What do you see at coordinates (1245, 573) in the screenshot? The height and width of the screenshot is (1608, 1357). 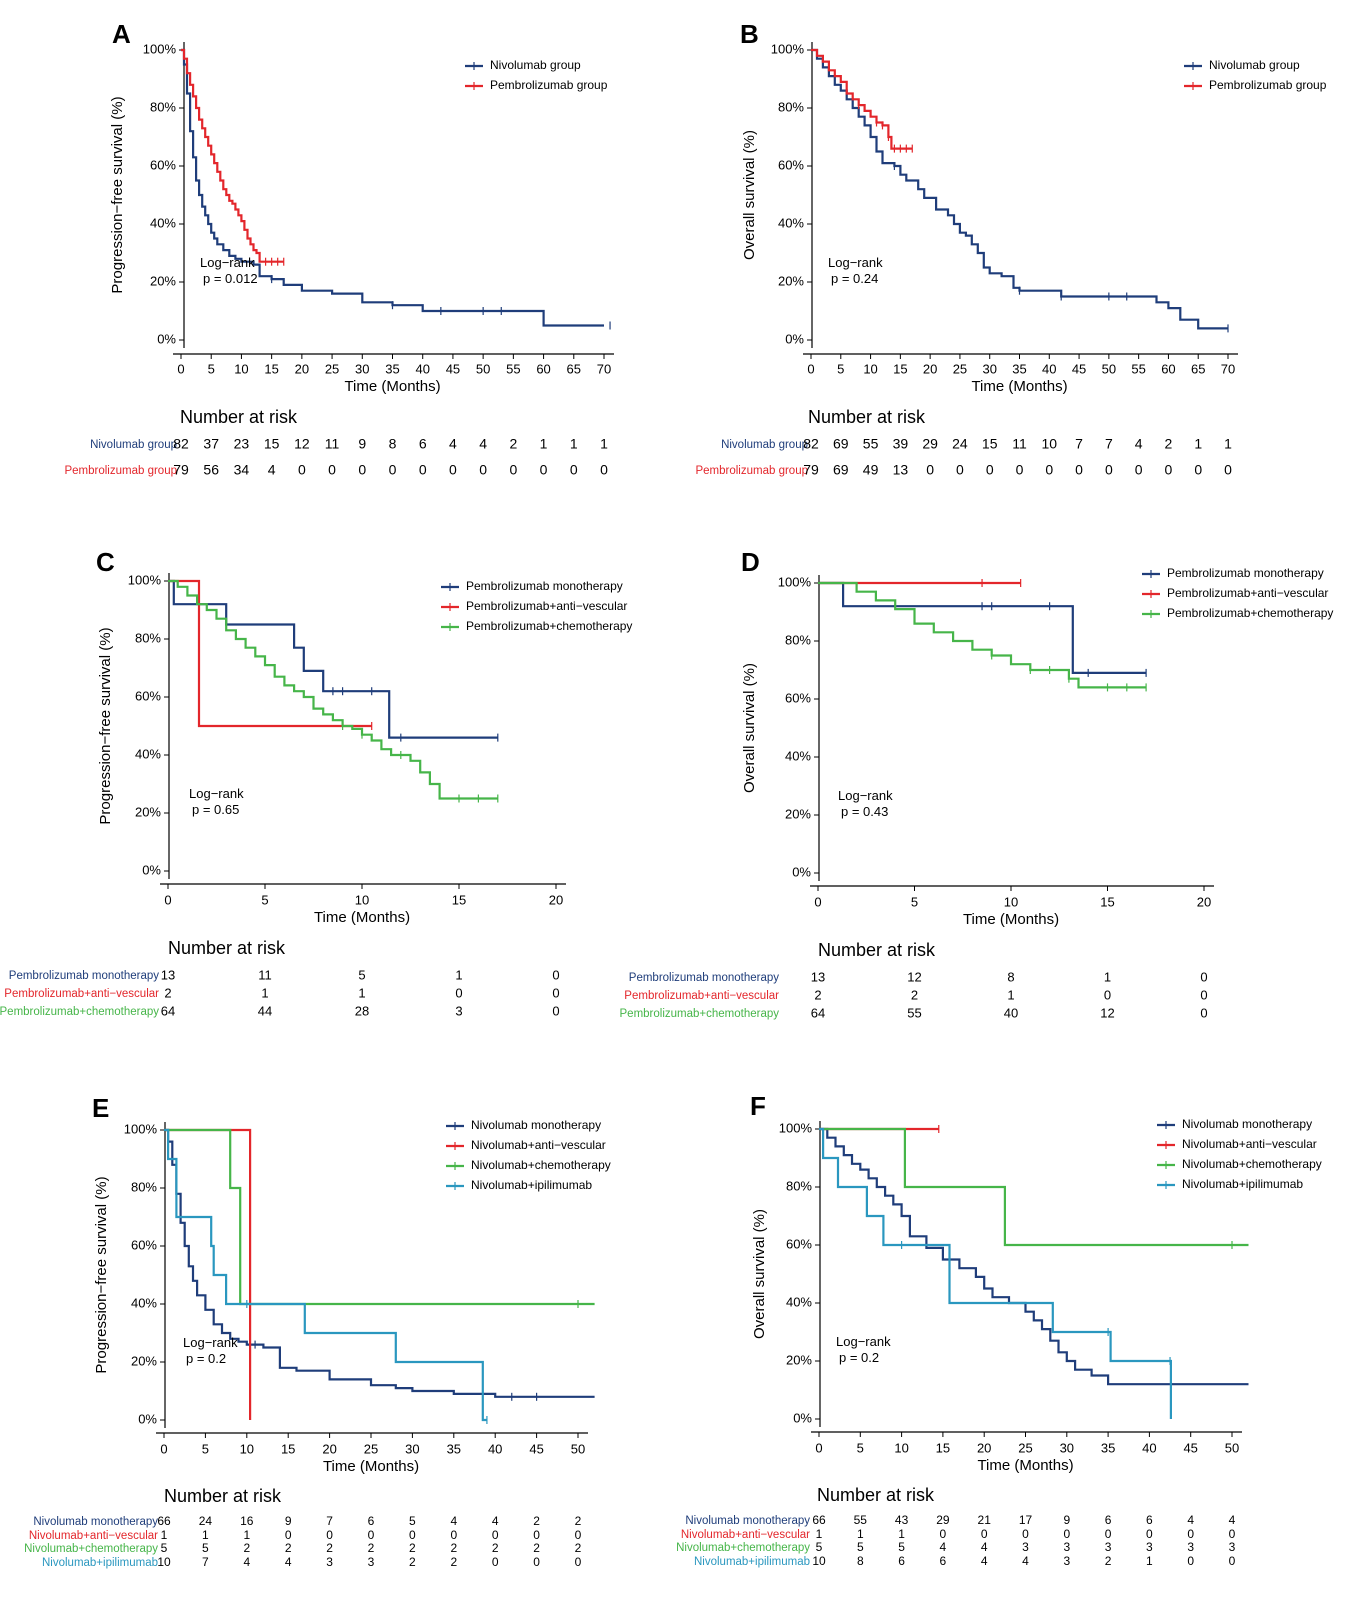 I see `legend-label: Pembrolizumab monotherapy` at bounding box center [1245, 573].